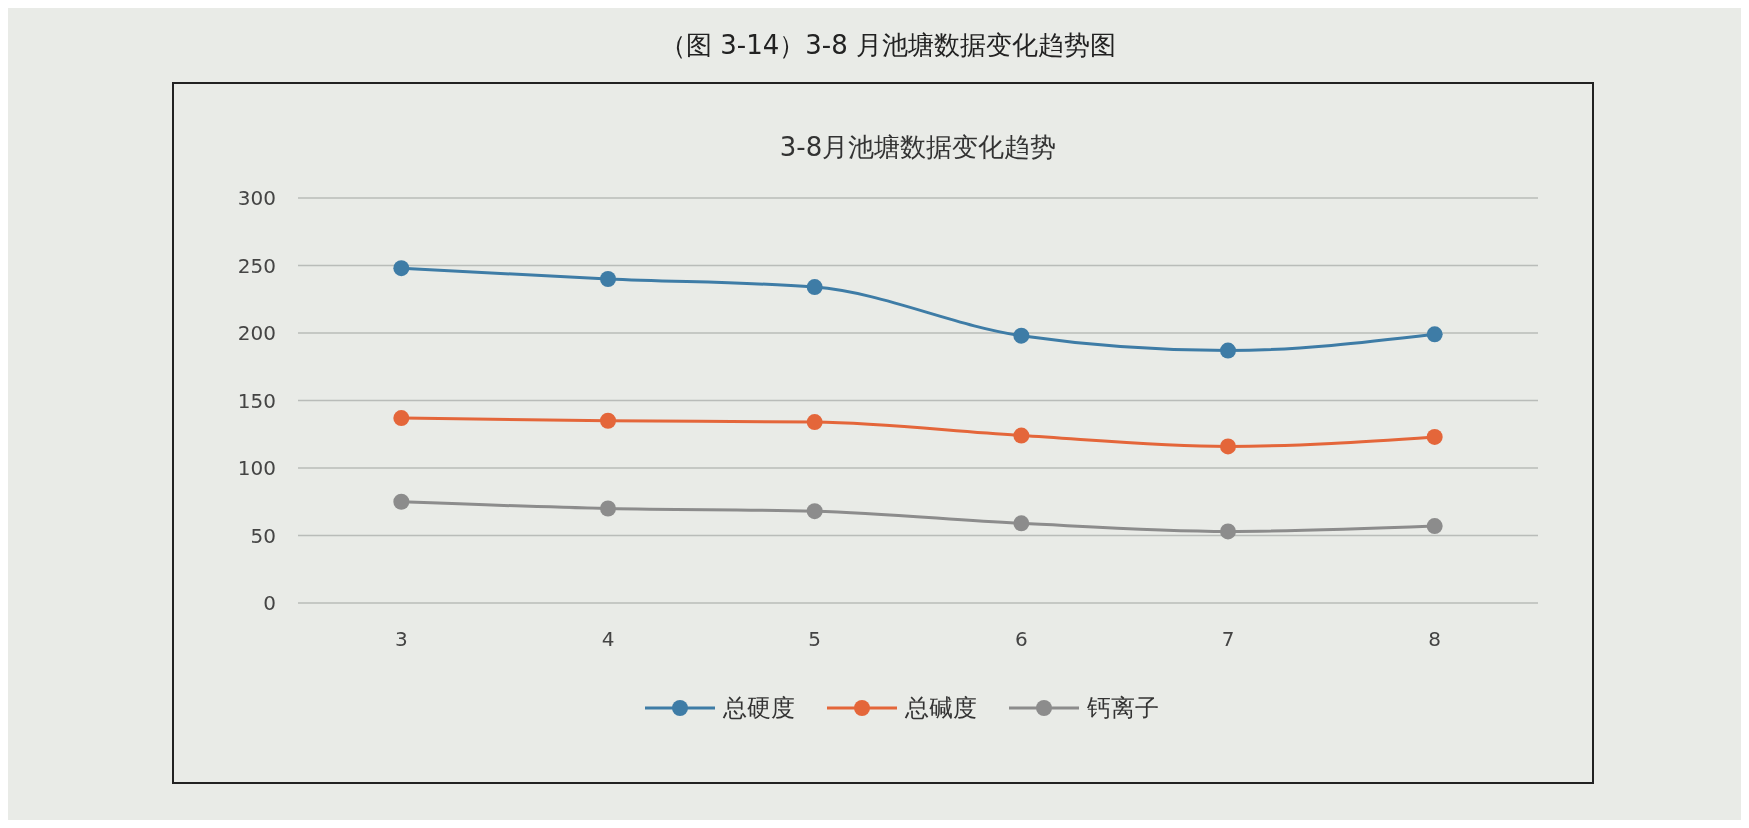 This screenshot has width=1749, height=828. I want to click on y-tick-label: 0, so click(269, 603).